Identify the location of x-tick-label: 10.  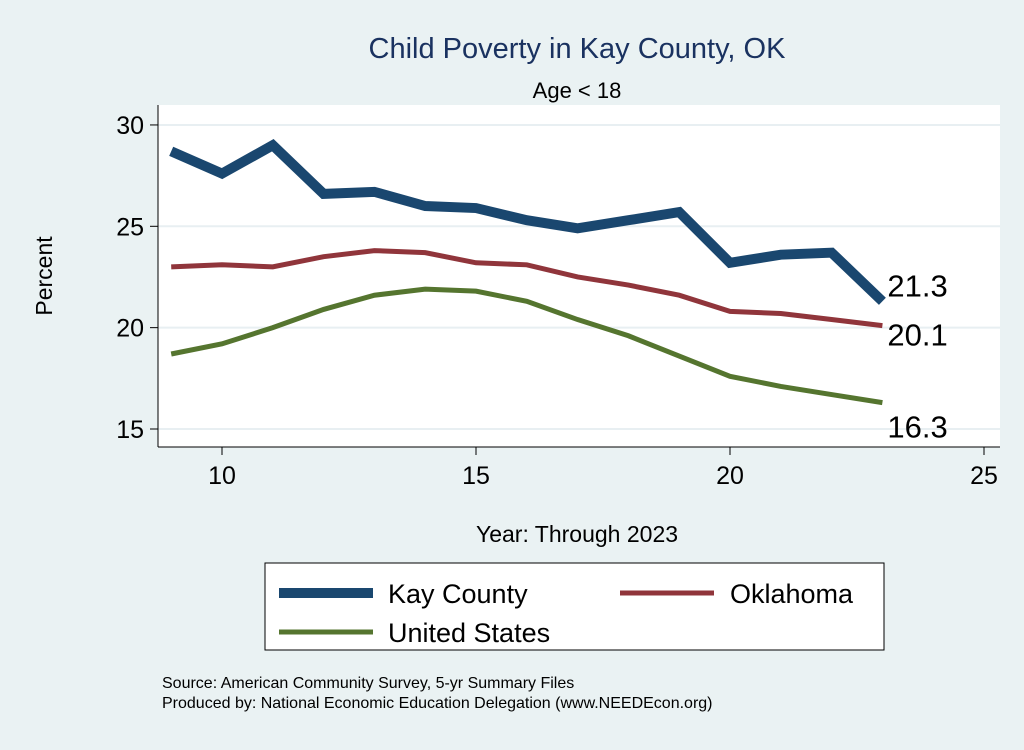
(222, 476).